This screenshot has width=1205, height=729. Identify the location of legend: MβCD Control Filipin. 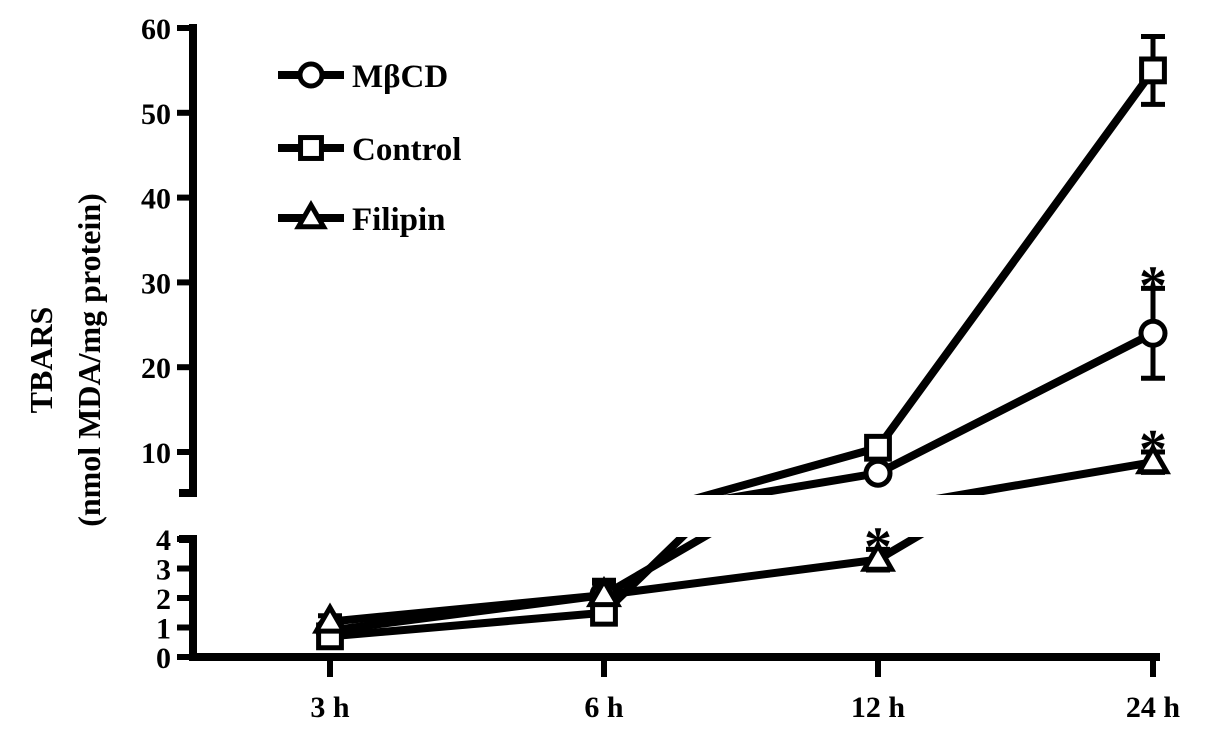
(369, 148).